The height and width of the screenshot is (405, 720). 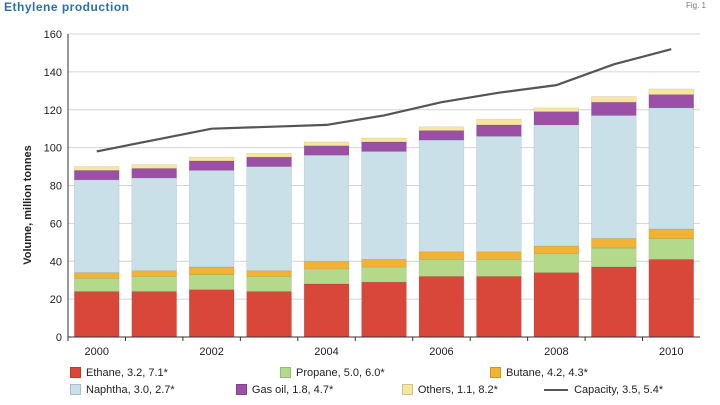 I want to click on y-tick-label: 20, so click(x=56, y=300).